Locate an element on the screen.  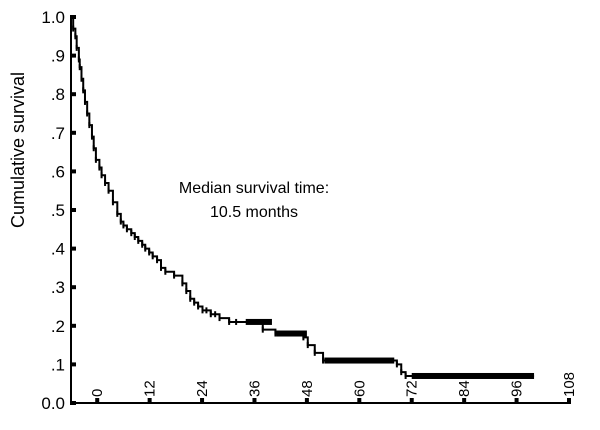
x-tick-label: 96 is located at coordinates (517, 388).